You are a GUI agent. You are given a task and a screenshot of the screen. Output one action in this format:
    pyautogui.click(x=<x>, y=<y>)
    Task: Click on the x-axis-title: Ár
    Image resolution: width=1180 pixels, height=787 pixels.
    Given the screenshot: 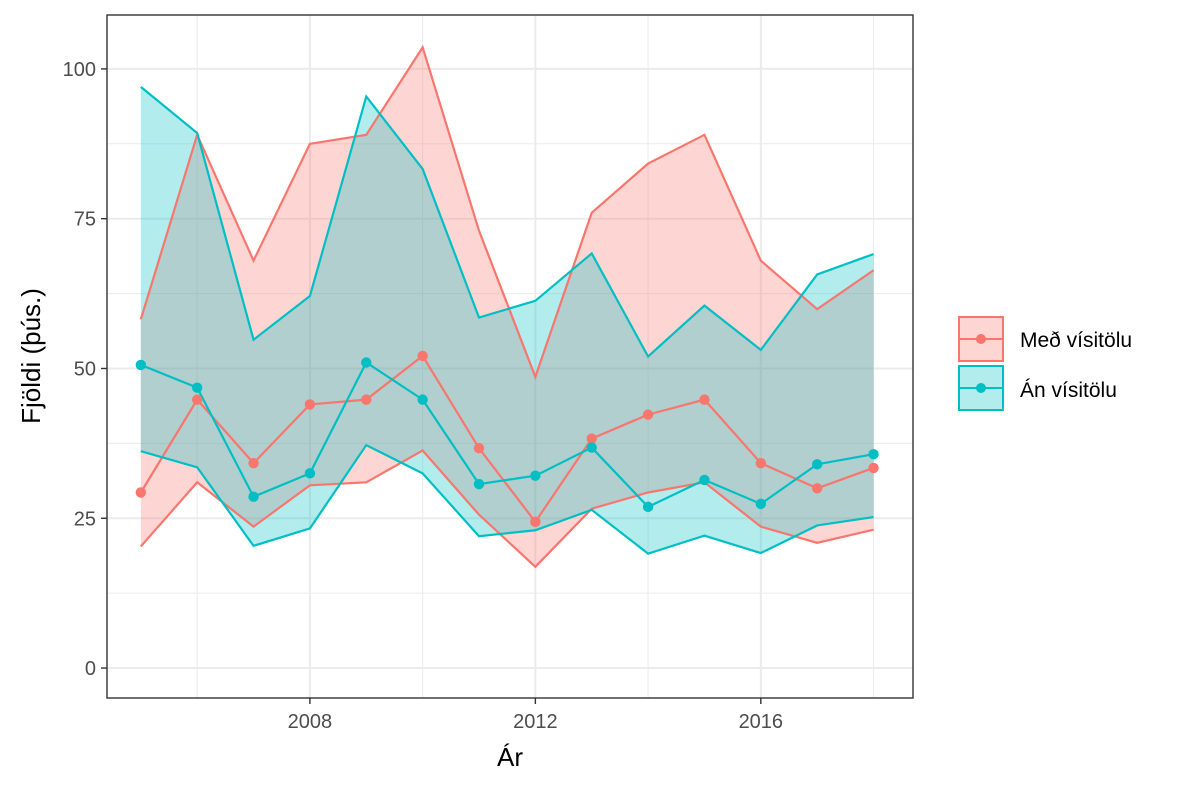 What is the action you would take?
    pyautogui.click(x=510, y=757)
    